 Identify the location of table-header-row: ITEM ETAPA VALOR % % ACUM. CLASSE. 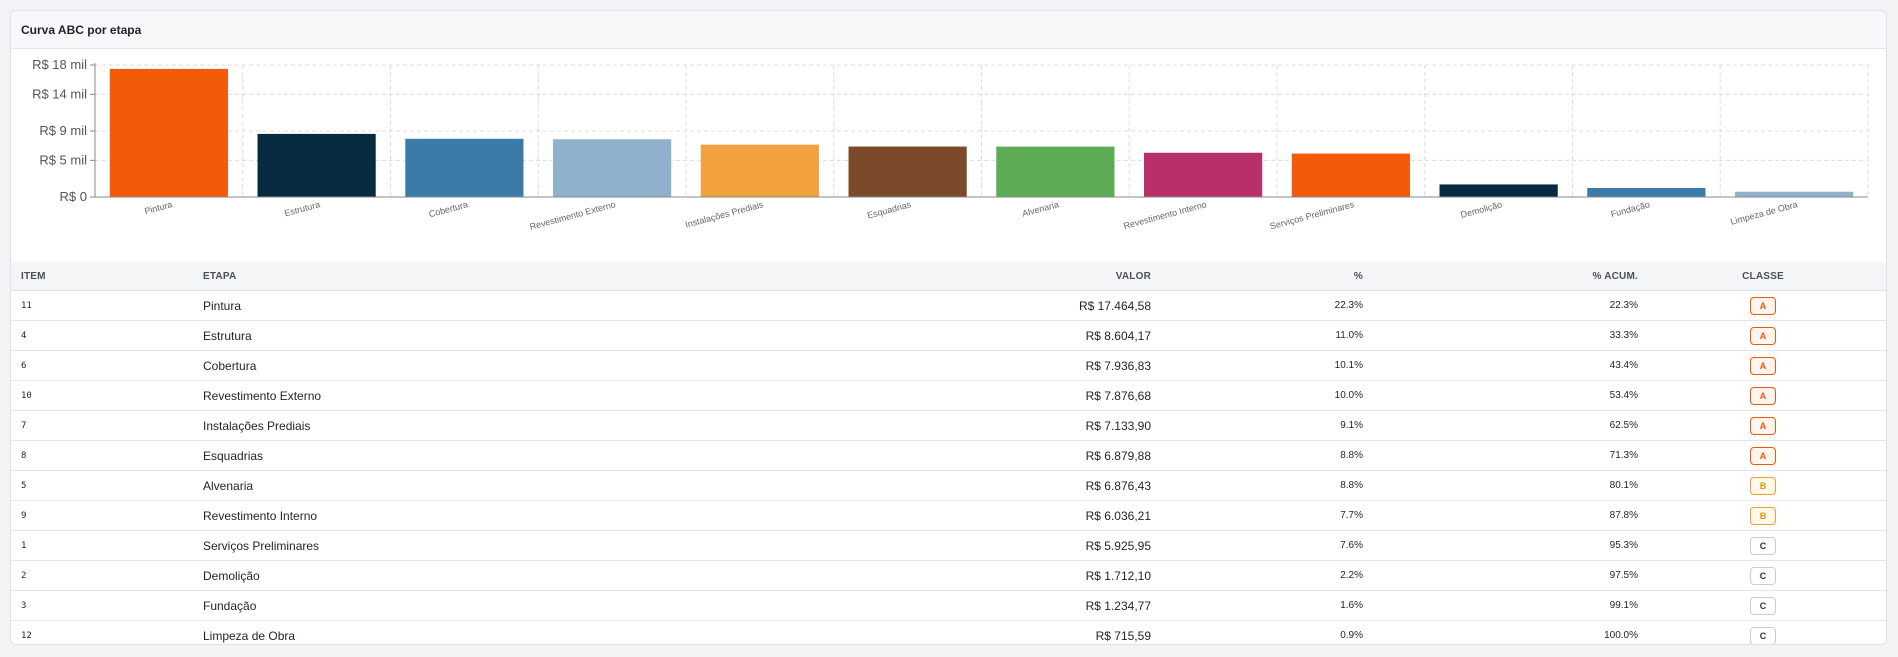
(948, 276).